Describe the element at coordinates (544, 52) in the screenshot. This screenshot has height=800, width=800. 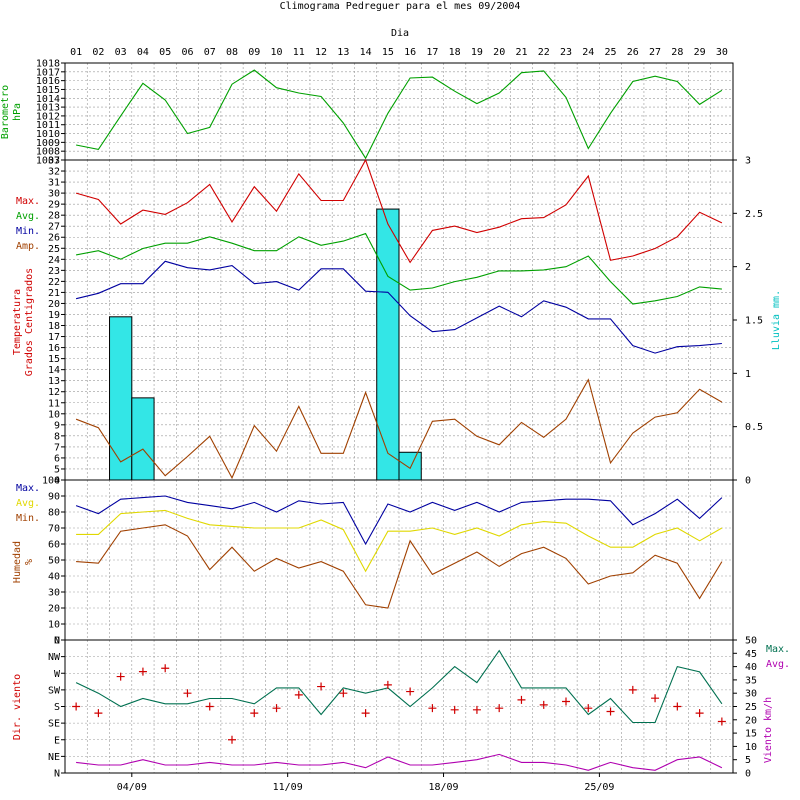
I see `day-label: 22` at that location.